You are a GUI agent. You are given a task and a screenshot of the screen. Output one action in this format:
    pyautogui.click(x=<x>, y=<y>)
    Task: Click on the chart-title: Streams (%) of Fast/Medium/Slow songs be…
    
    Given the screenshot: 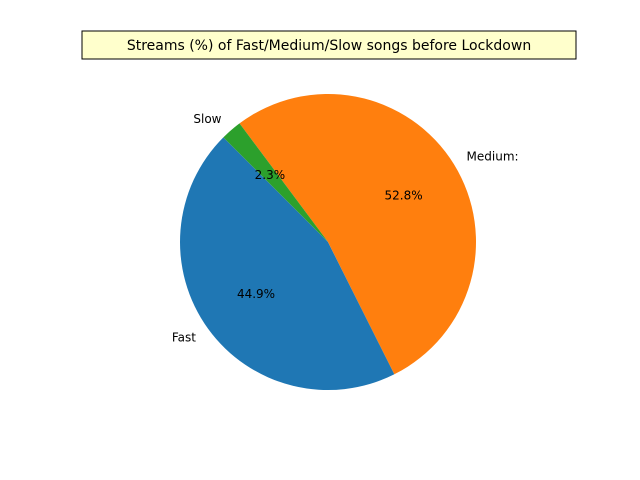 What is the action you would take?
    pyautogui.click(x=329, y=46)
    